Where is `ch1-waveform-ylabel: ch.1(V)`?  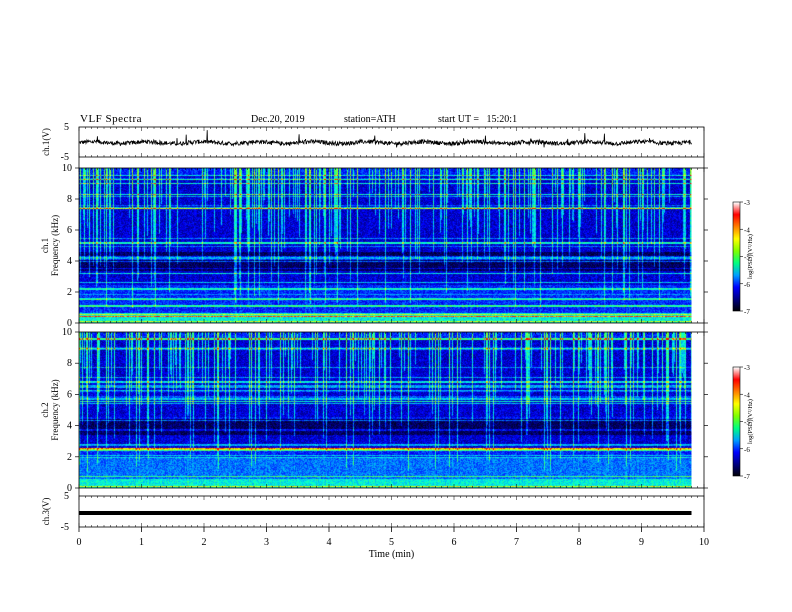 ch1-waveform-ylabel: ch.1(V) is located at coordinates (46, 142).